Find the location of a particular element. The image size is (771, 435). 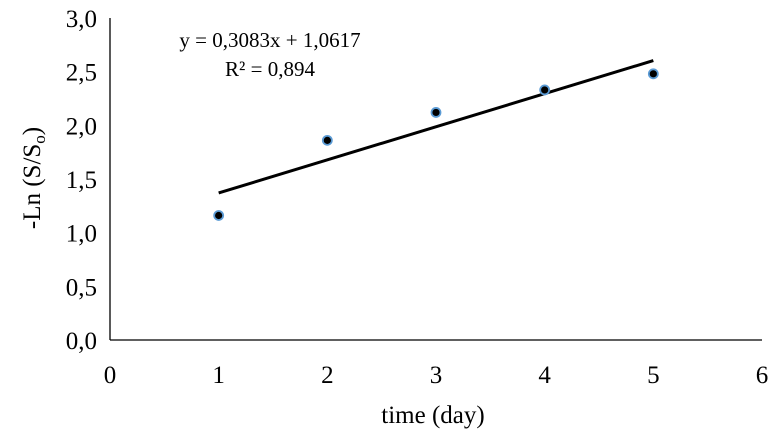

y-tick-labels: 0,0 0,5 1,0 1,5 2,0 2,5 3,0 is located at coordinates (81, 180).